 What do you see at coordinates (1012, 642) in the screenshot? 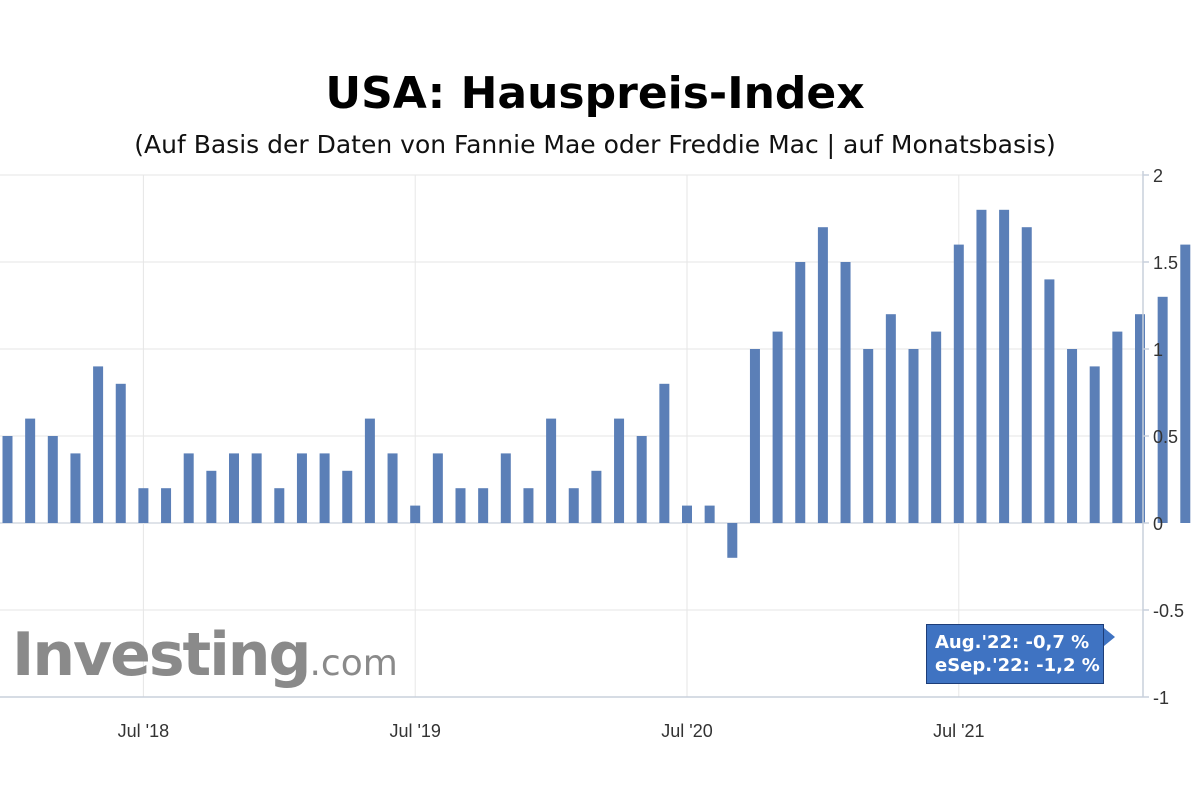
I see `annotation-aug: Aug.'22: -0,7 %` at bounding box center [1012, 642].